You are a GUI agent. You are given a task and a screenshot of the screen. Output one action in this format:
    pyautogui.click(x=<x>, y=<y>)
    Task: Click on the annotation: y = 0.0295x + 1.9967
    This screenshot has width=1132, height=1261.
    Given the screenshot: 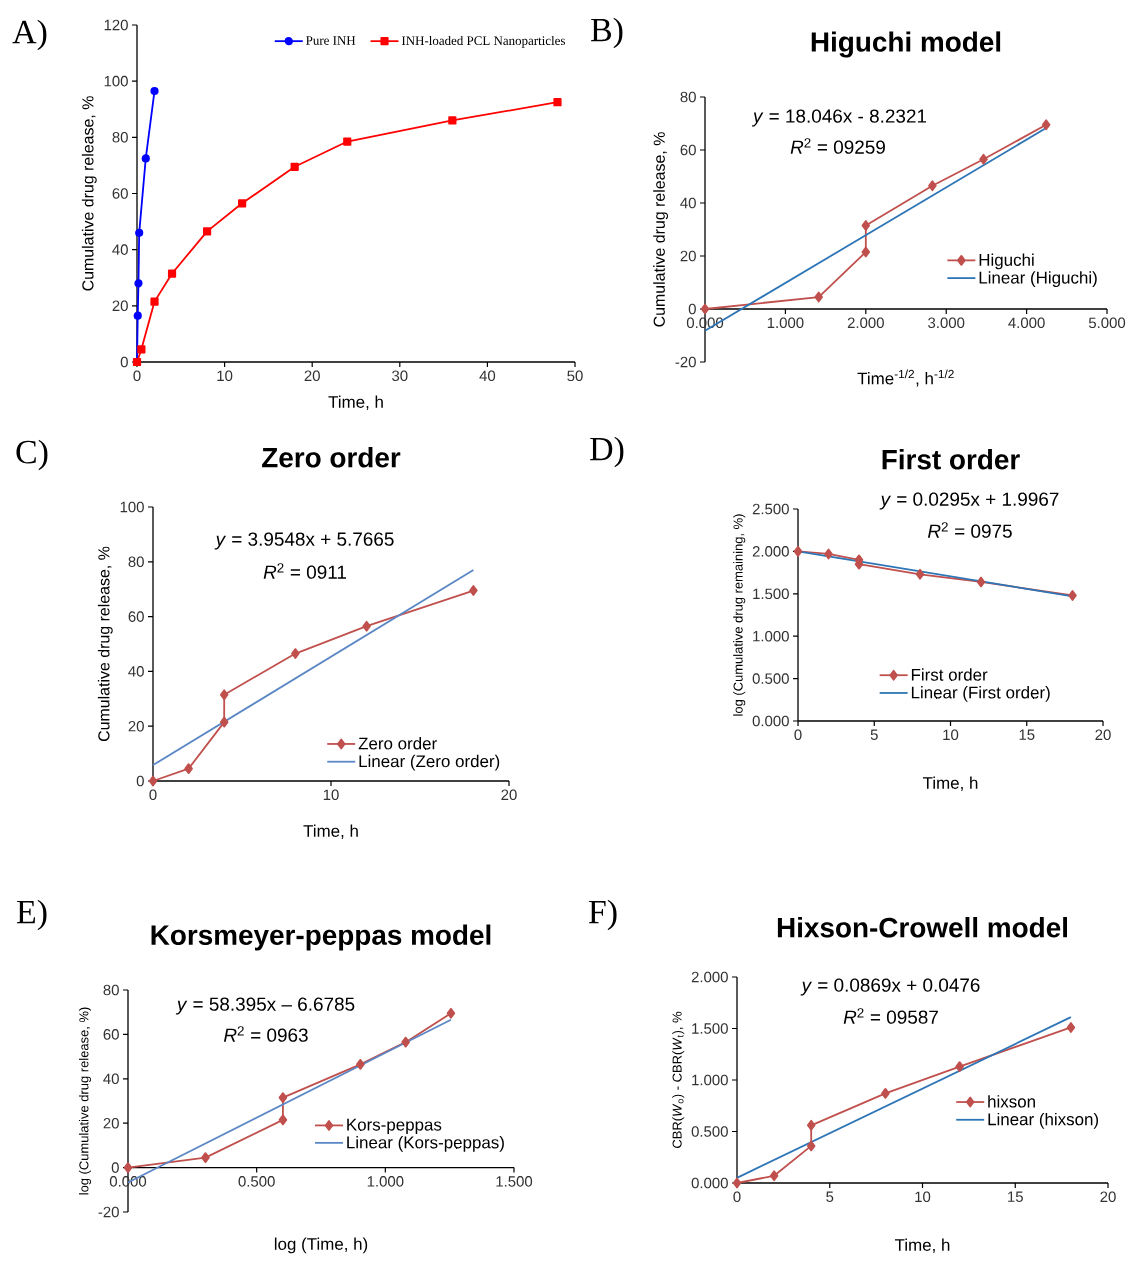 What is the action you would take?
    pyautogui.click(x=969, y=501)
    